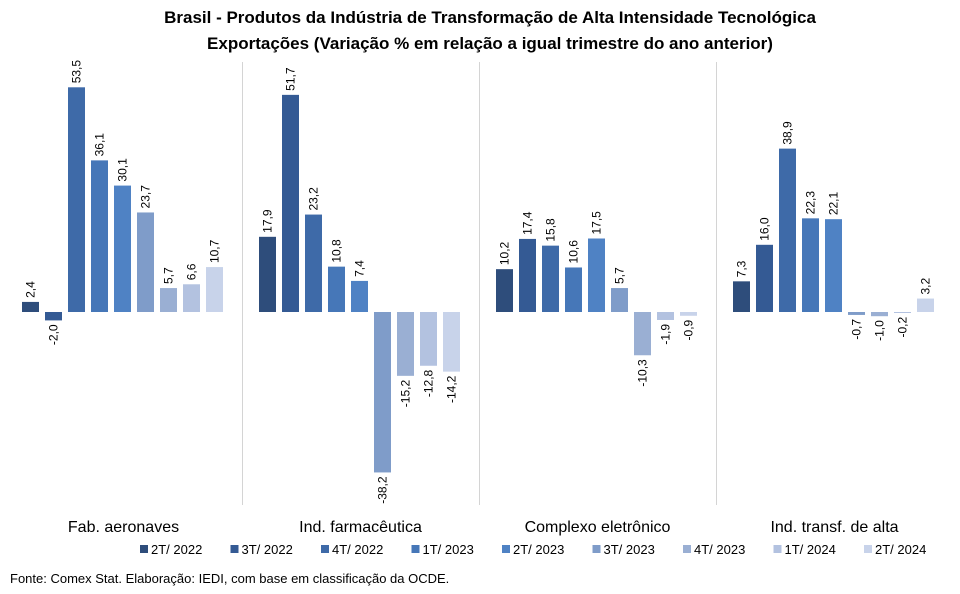 The image size is (960, 594). I want to click on data-label: 17,9, so click(268, 221).